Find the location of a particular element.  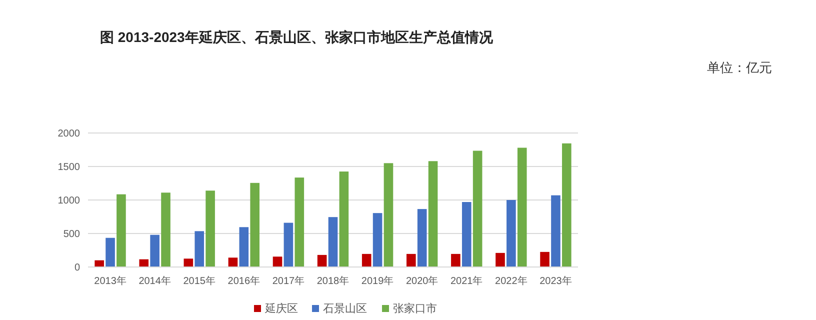

x-tick-label: 2021年 is located at coordinates (466, 281).